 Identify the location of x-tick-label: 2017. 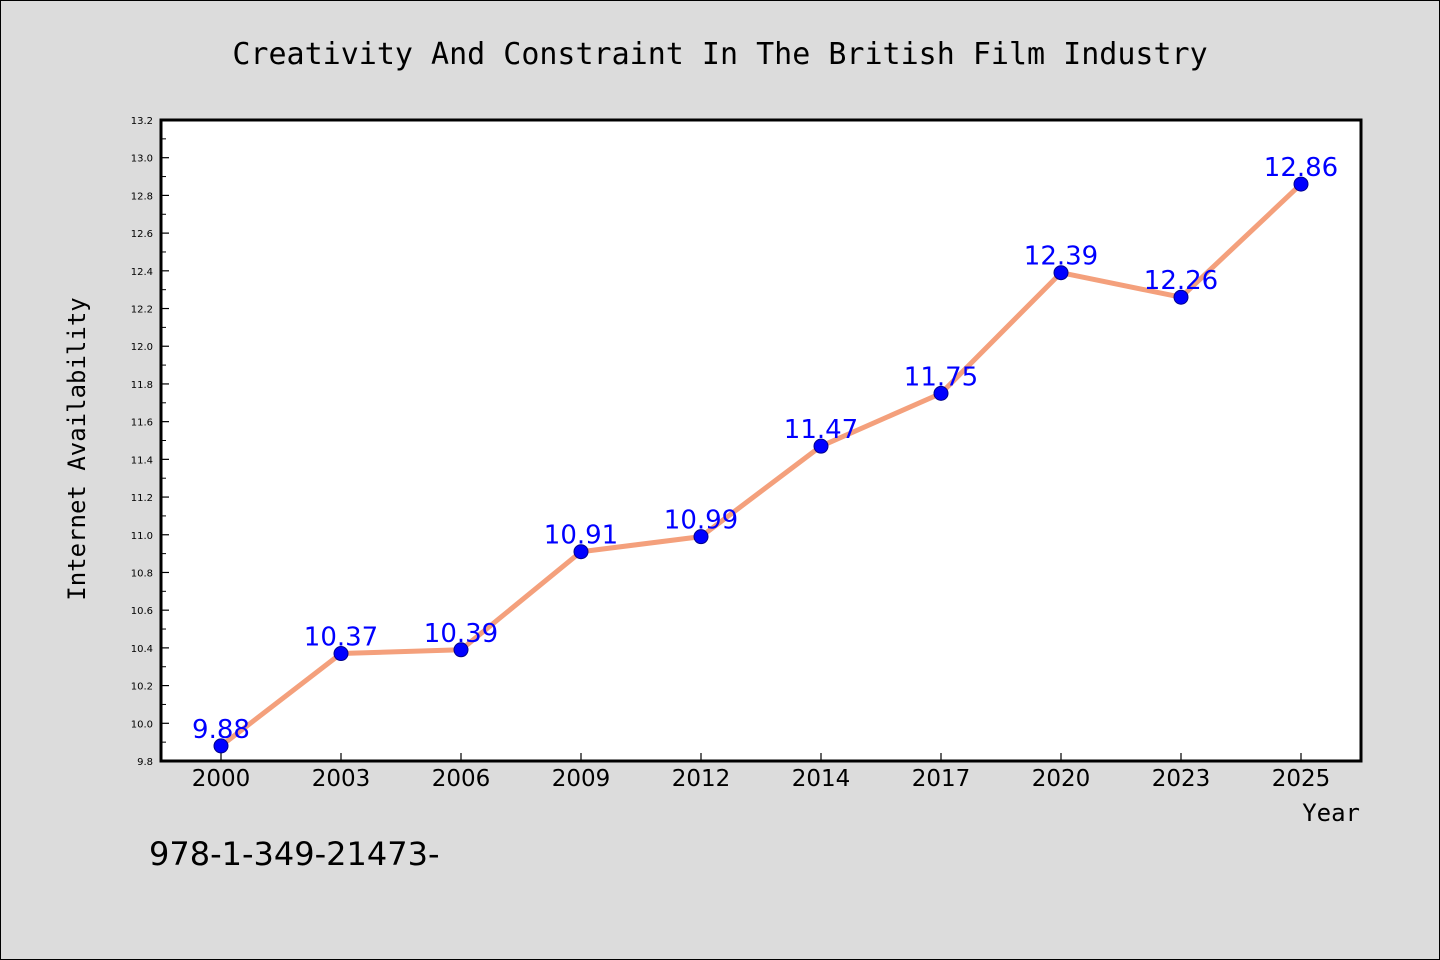
(941, 779).